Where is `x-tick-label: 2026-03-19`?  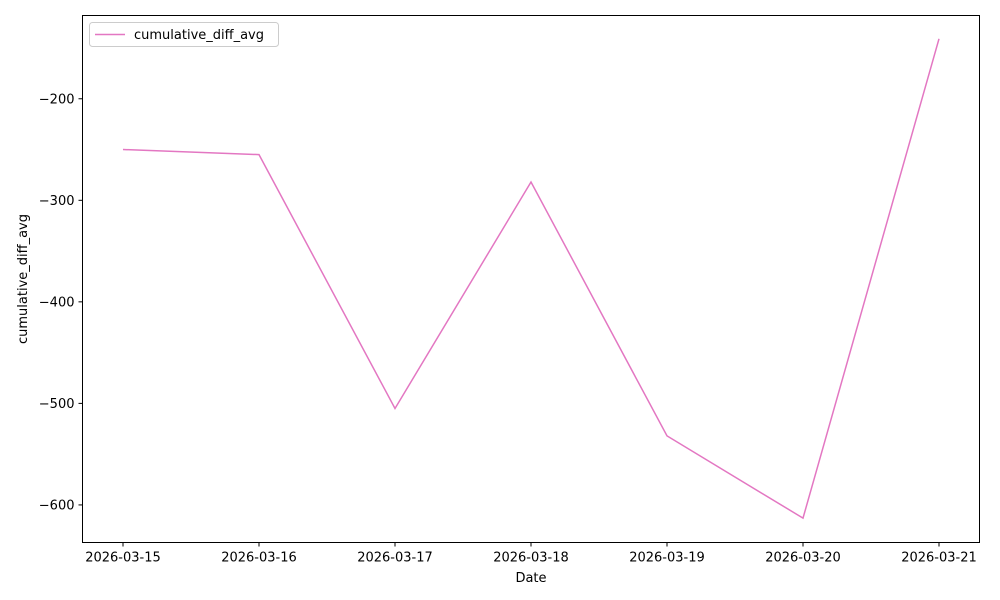 x-tick-label: 2026-03-19 is located at coordinates (667, 558).